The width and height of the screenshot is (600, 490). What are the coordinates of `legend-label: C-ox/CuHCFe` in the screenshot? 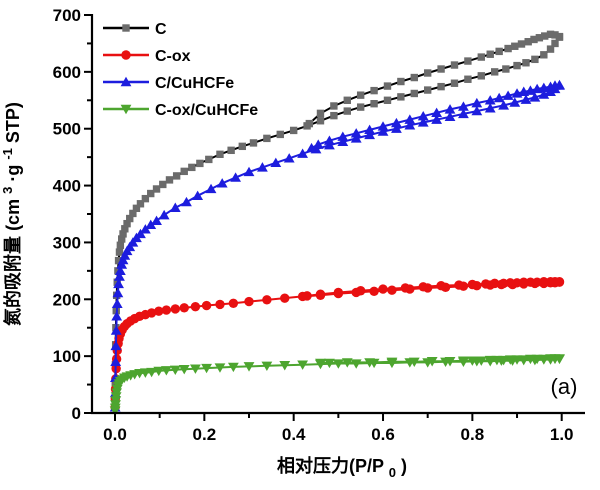 It's located at (206, 110).